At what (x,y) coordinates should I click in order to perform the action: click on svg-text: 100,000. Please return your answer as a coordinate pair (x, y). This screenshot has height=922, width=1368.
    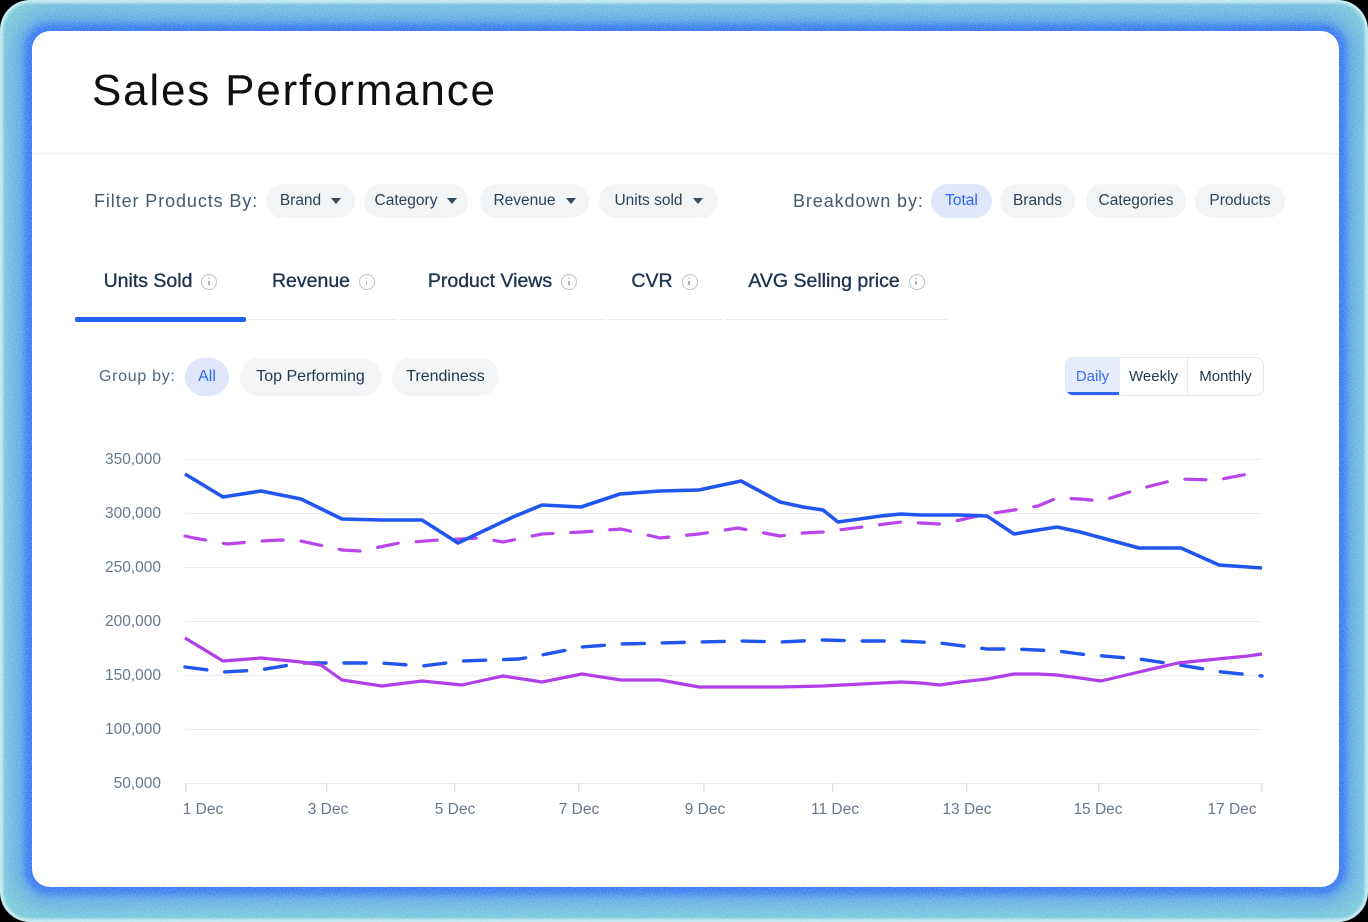
    Looking at the image, I should click on (133, 729).